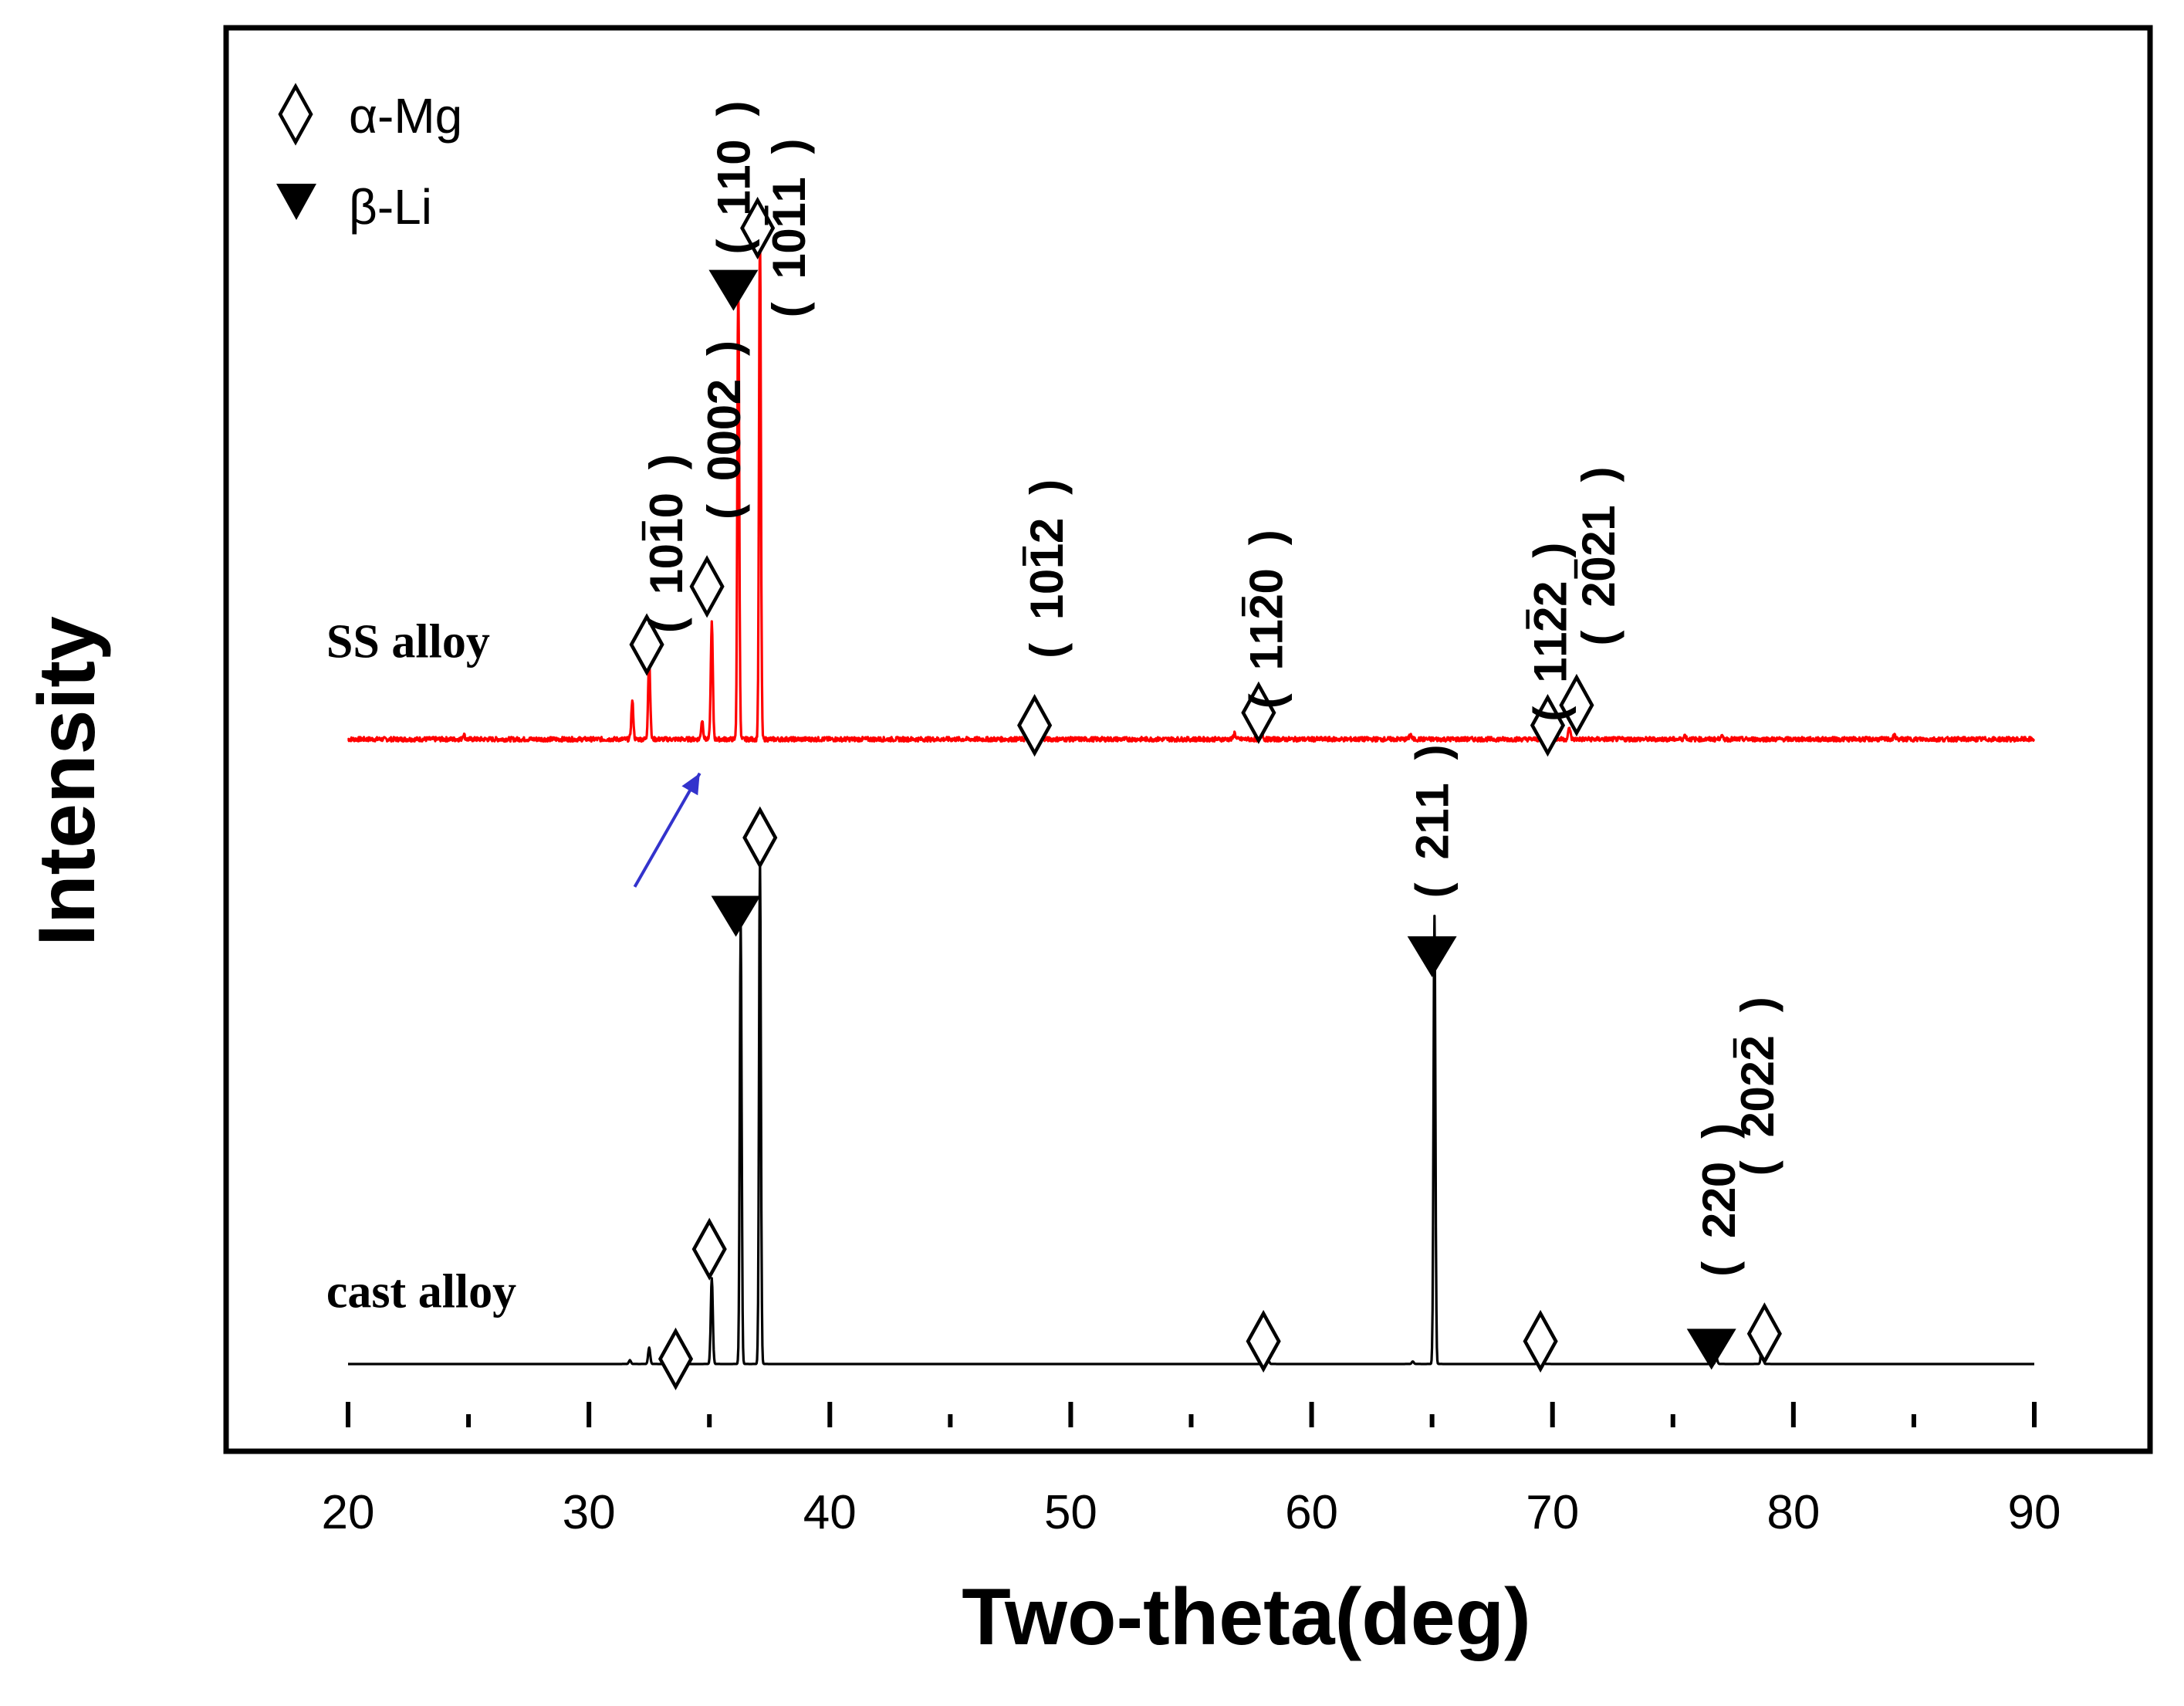 The height and width of the screenshot is (1706, 2184). What do you see at coordinates (1070, 1512) in the screenshot?
I see `x-tick-label: 50` at bounding box center [1070, 1512].